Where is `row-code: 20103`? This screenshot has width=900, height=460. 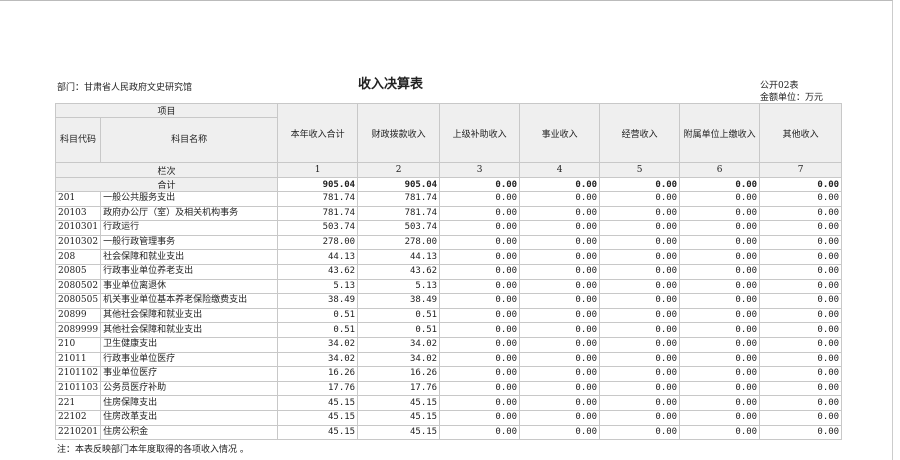 row-code: 20103 is located at coordinates (78, 213).